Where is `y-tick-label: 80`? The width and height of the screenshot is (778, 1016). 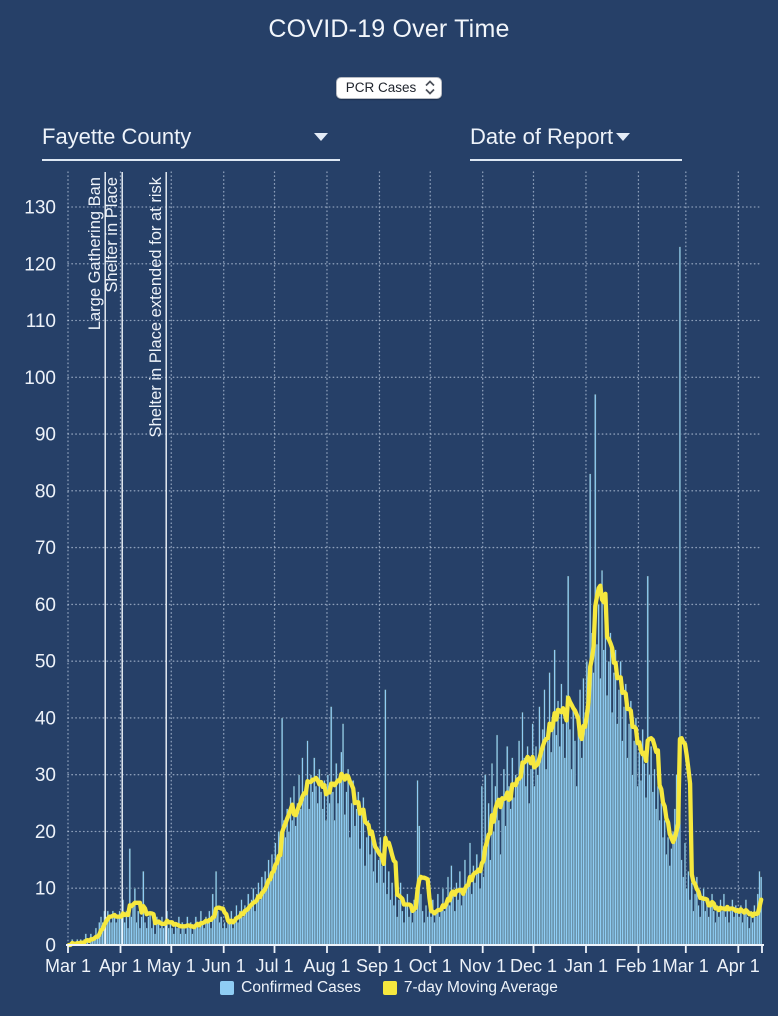 y-tick-label: 80 is located at coordinates (45, 491).